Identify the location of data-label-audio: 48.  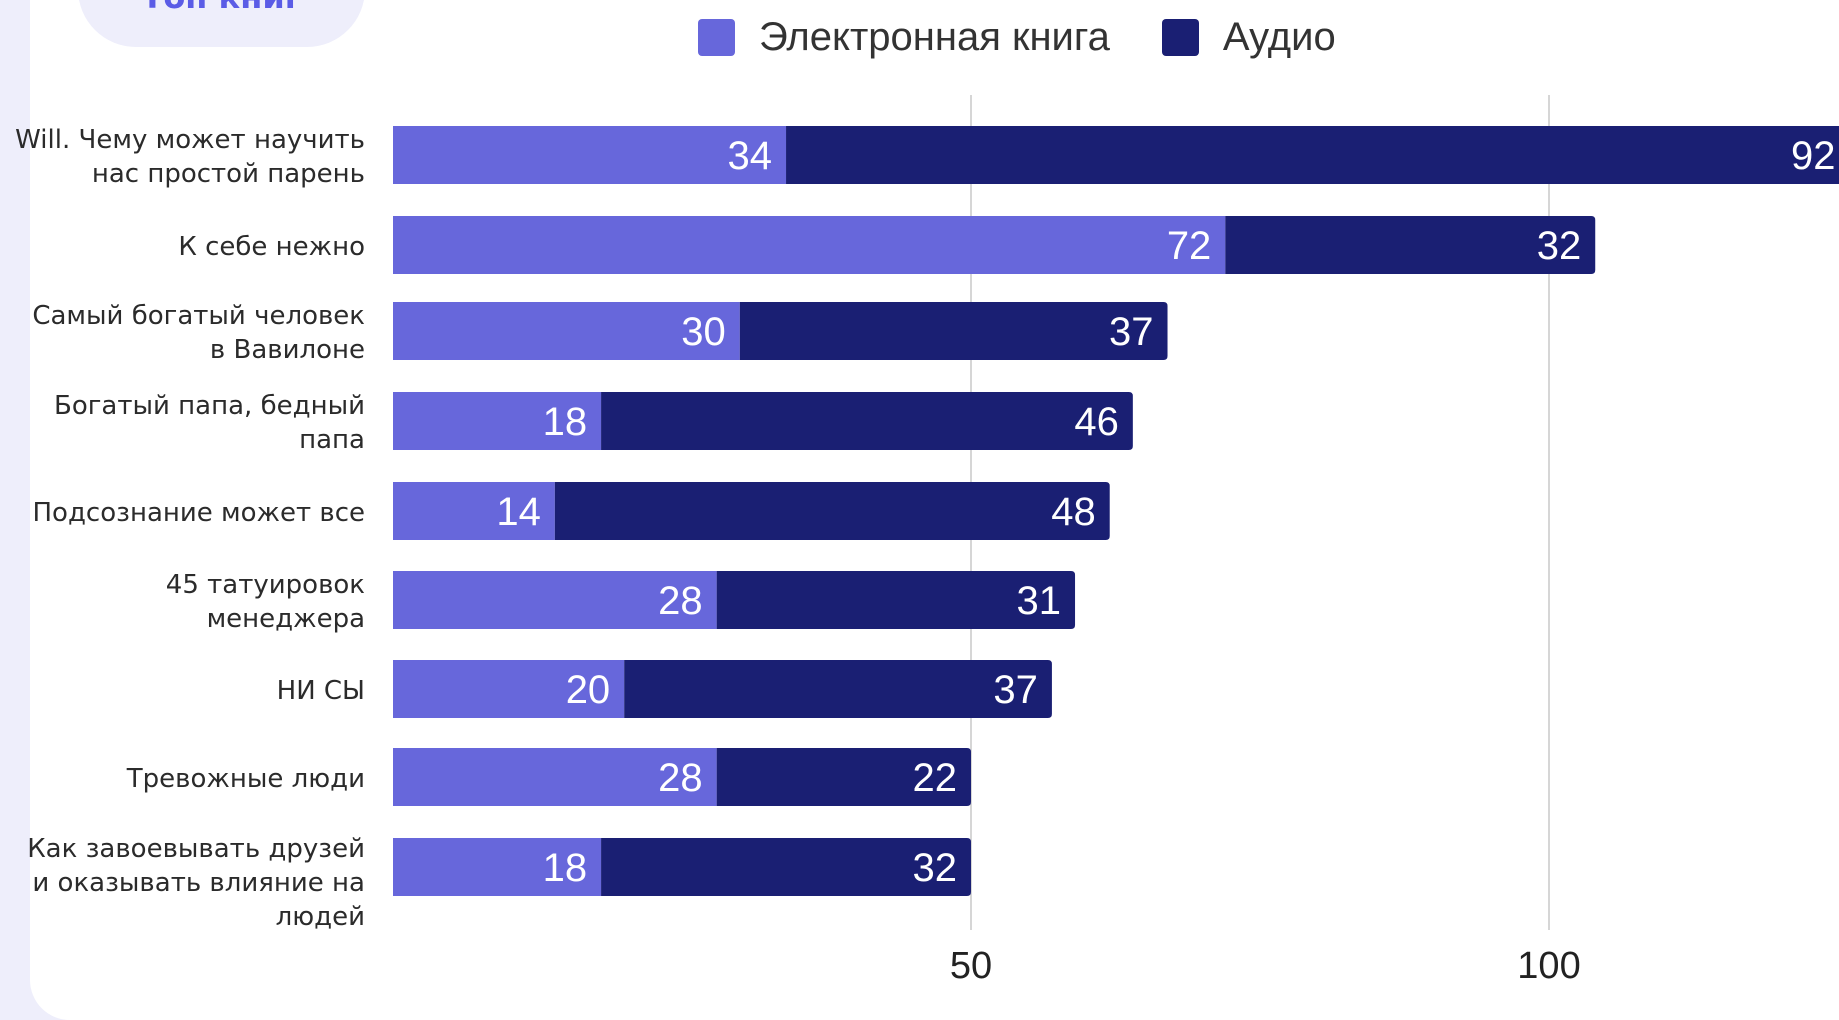
(1073, 512).